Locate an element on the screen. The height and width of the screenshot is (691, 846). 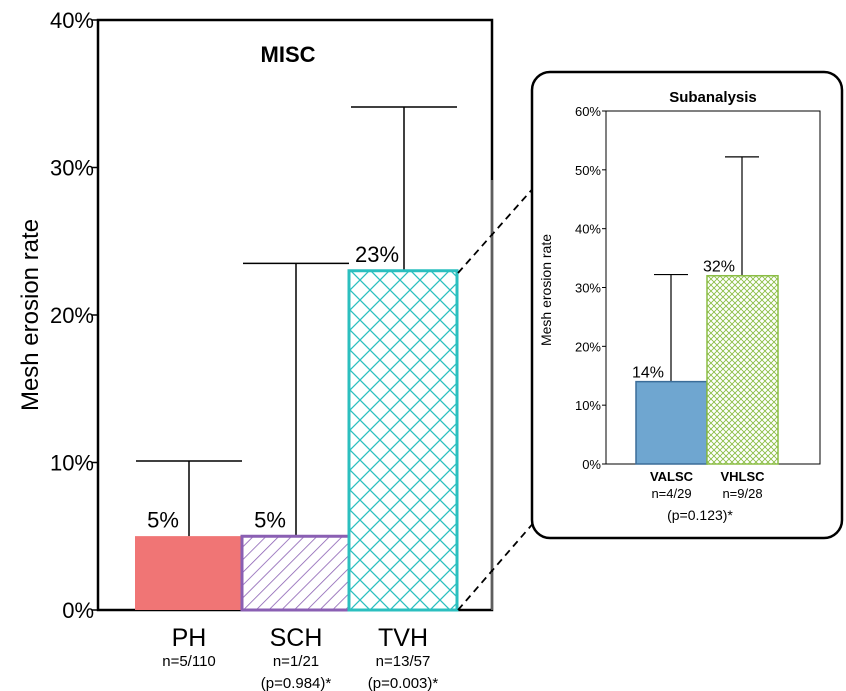
main-count-label: n=1/21 is located at coordinates (296, 661).